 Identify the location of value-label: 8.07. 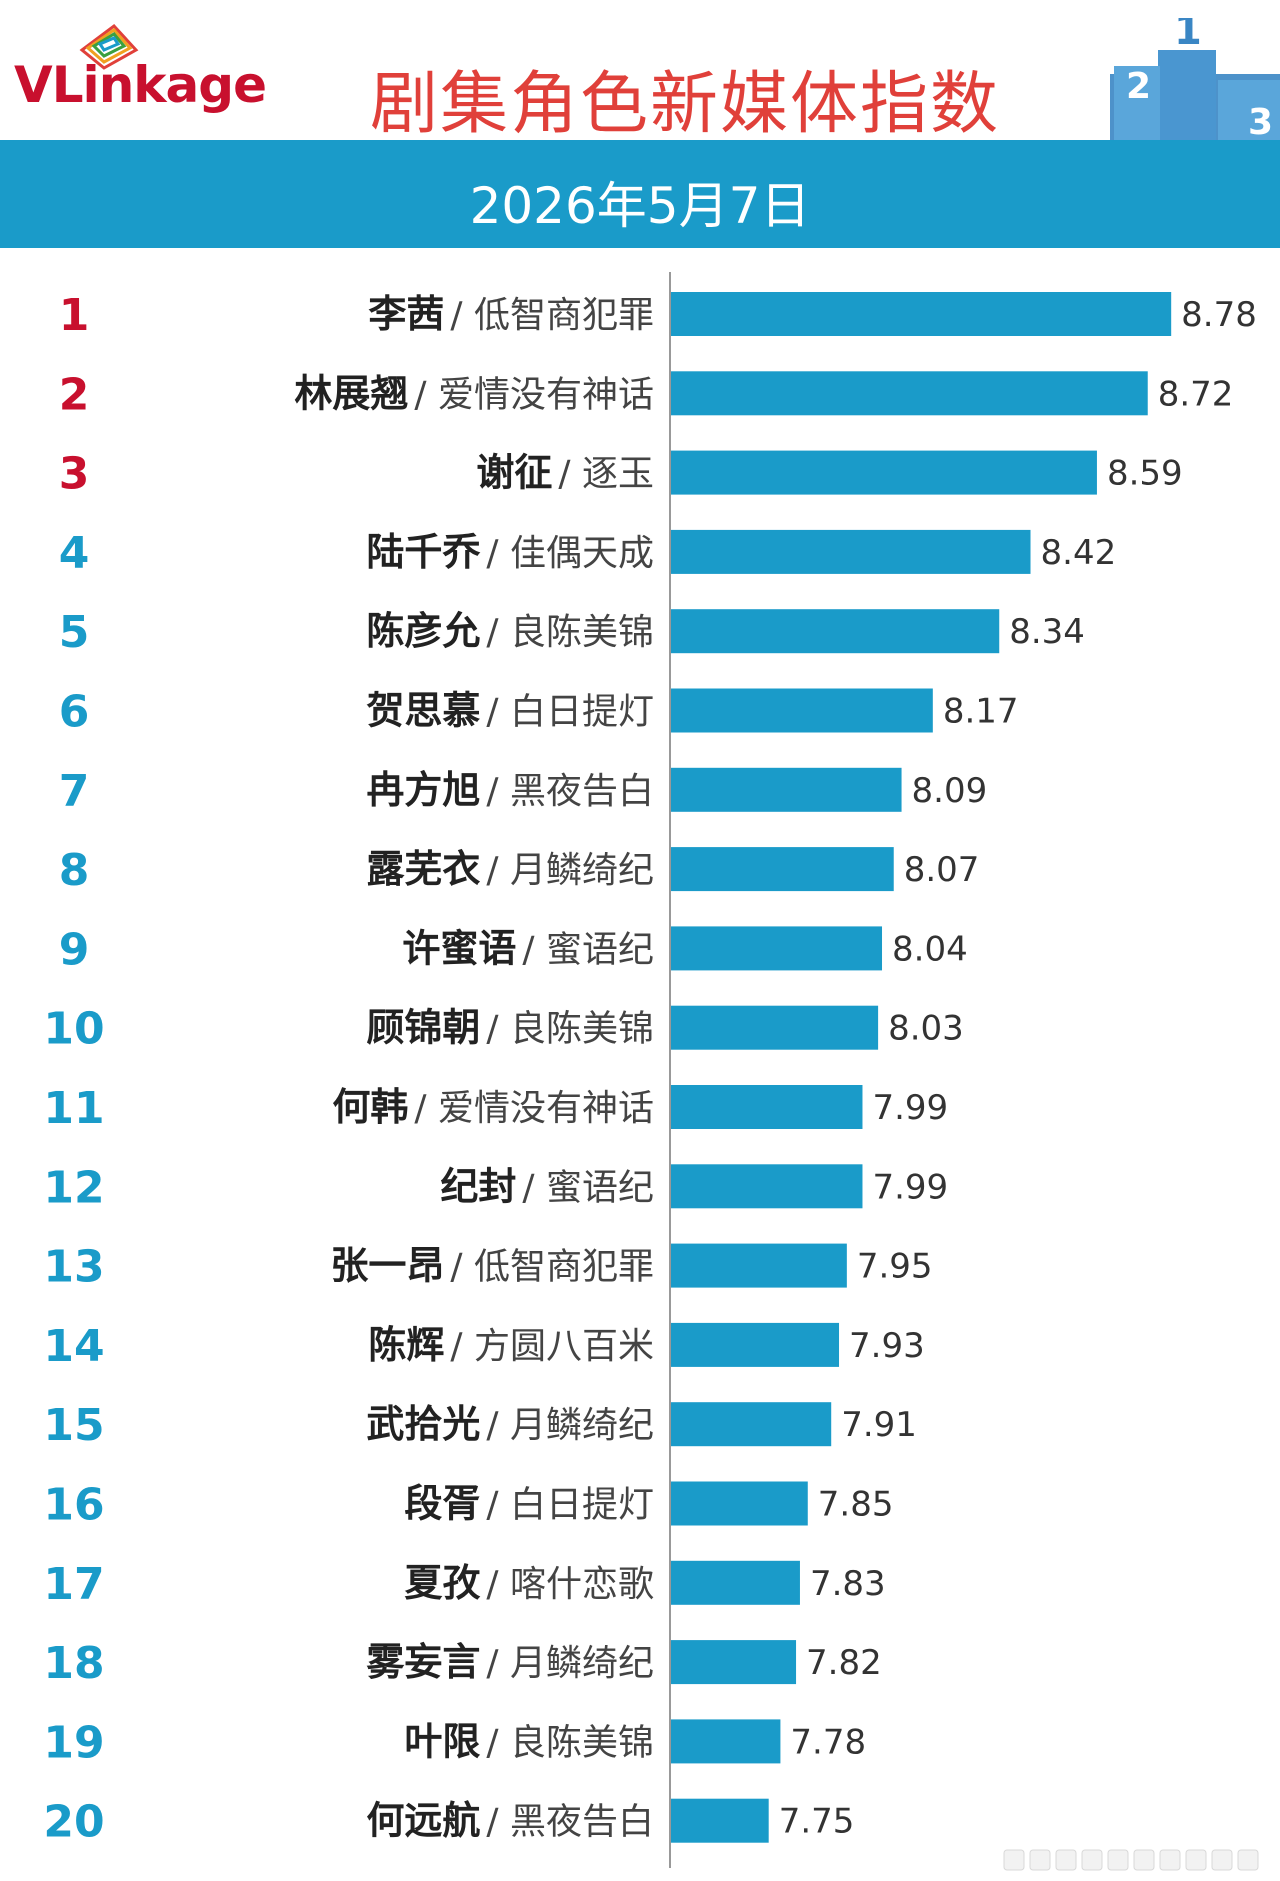
(942, 870).